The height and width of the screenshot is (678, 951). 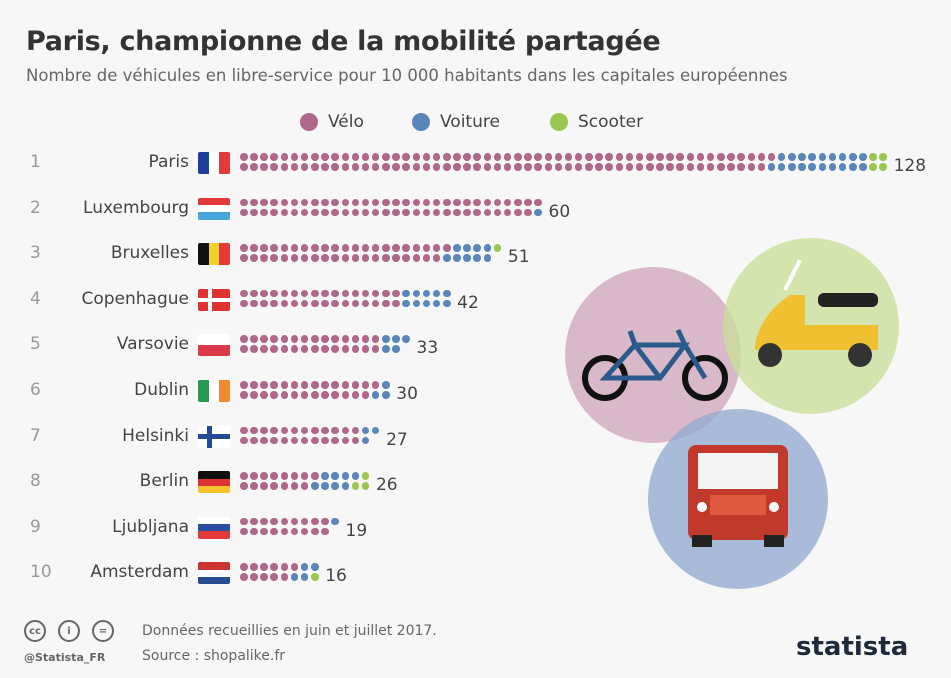 What do you see at coordinates (456, 122) in the screenshot?
I see `legend-item-voiture: Voiture` at bounding box center [456, 122].